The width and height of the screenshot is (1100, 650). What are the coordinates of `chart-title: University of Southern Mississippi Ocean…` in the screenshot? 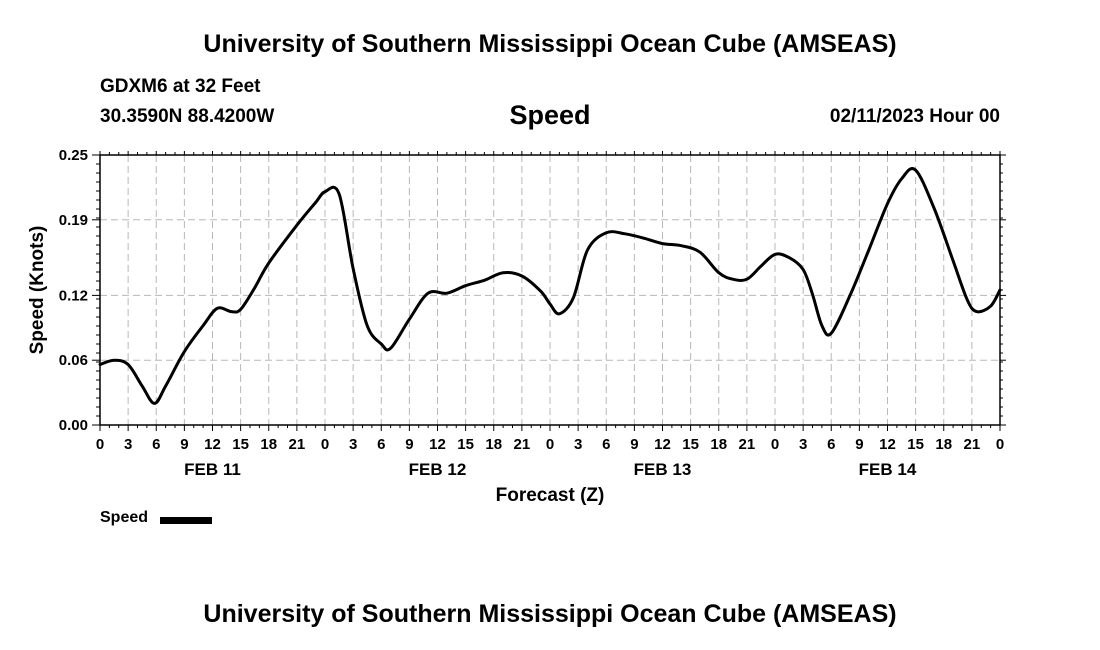 It's located at (550, 44).